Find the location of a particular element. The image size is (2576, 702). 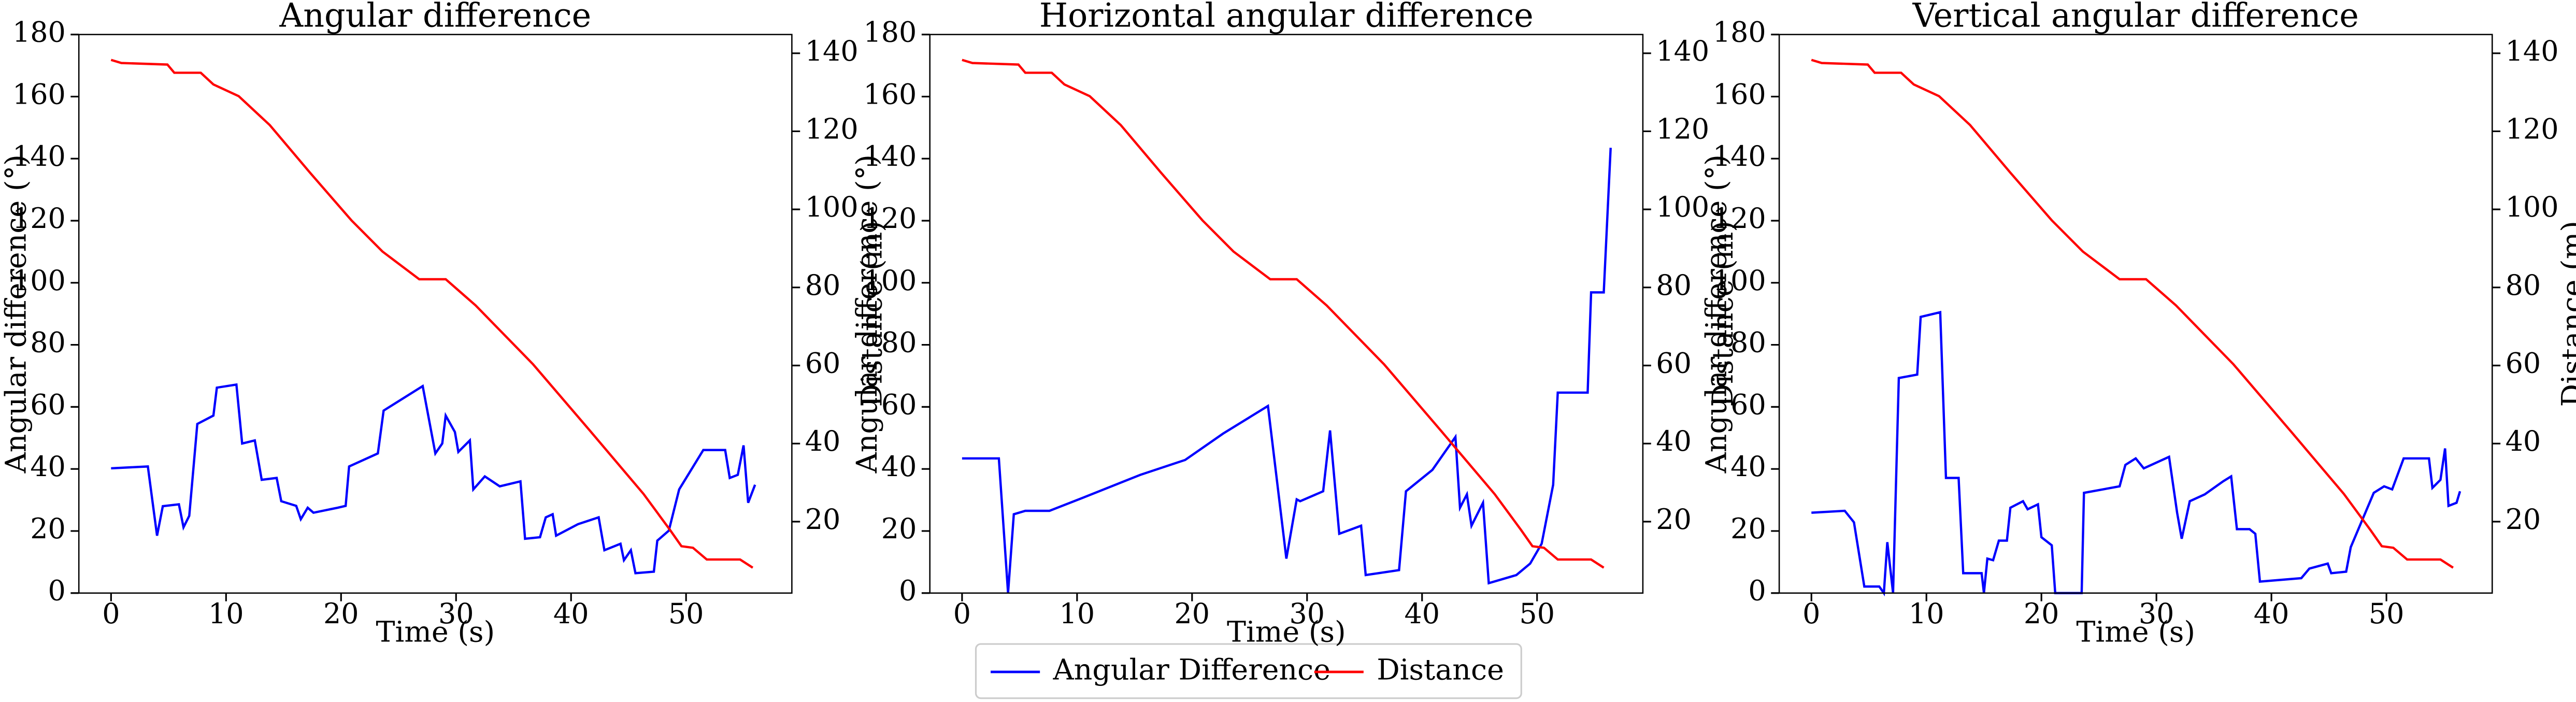

chart-title: Angular difference is located at coordinates (435, 17).